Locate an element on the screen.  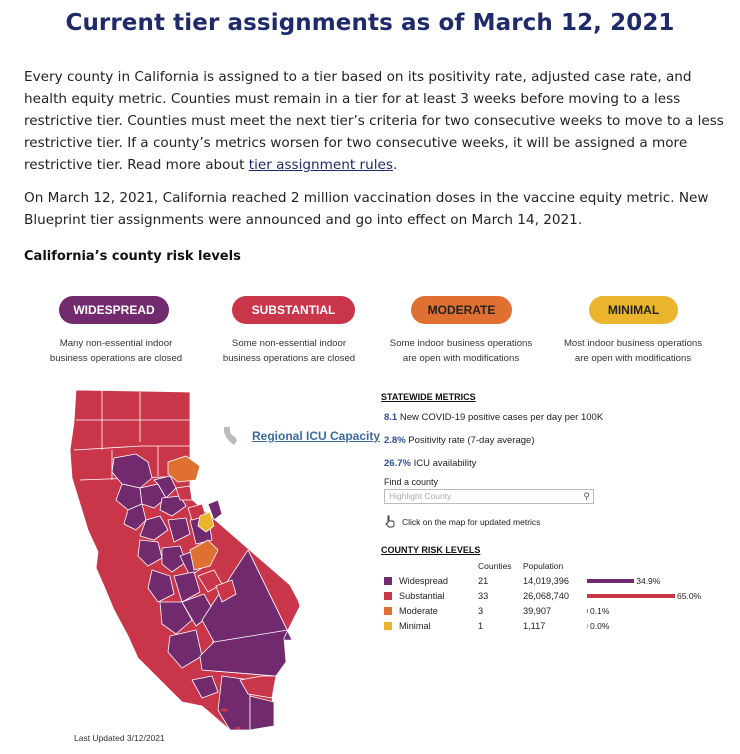
minimal-county is located at coordinates (206, 522).